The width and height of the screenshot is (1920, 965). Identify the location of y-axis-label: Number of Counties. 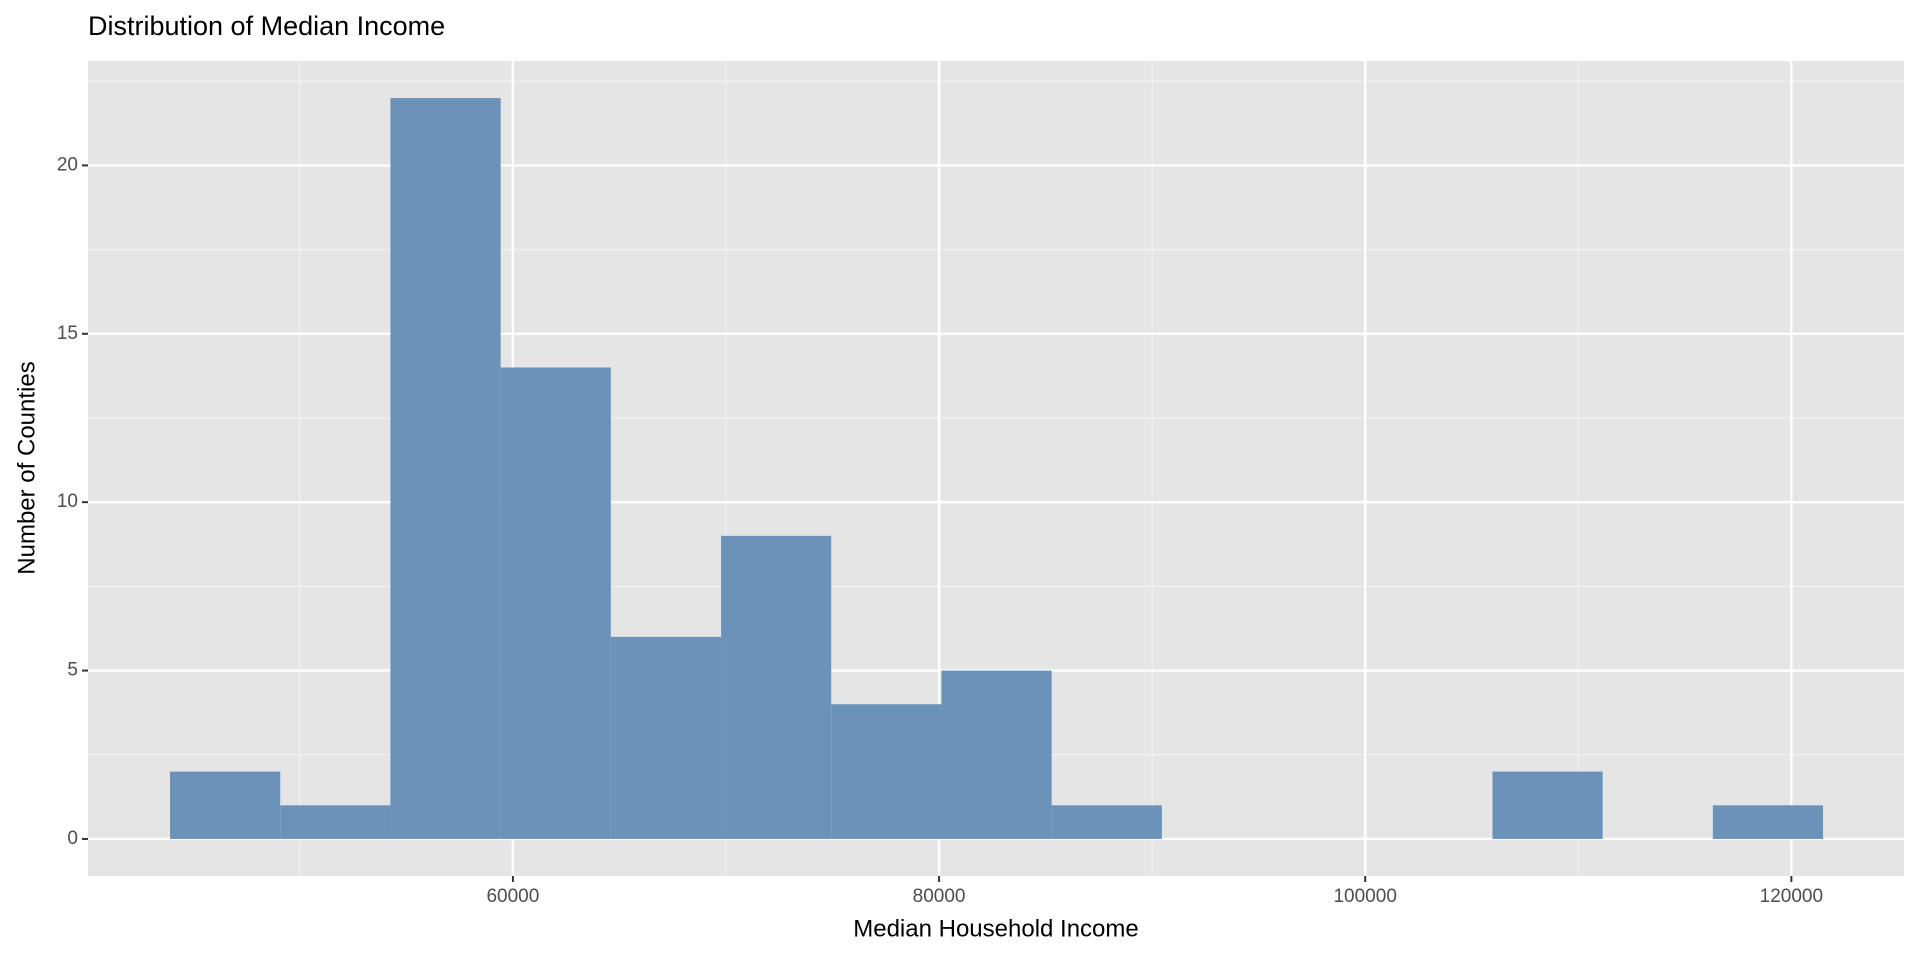
(26, 467).